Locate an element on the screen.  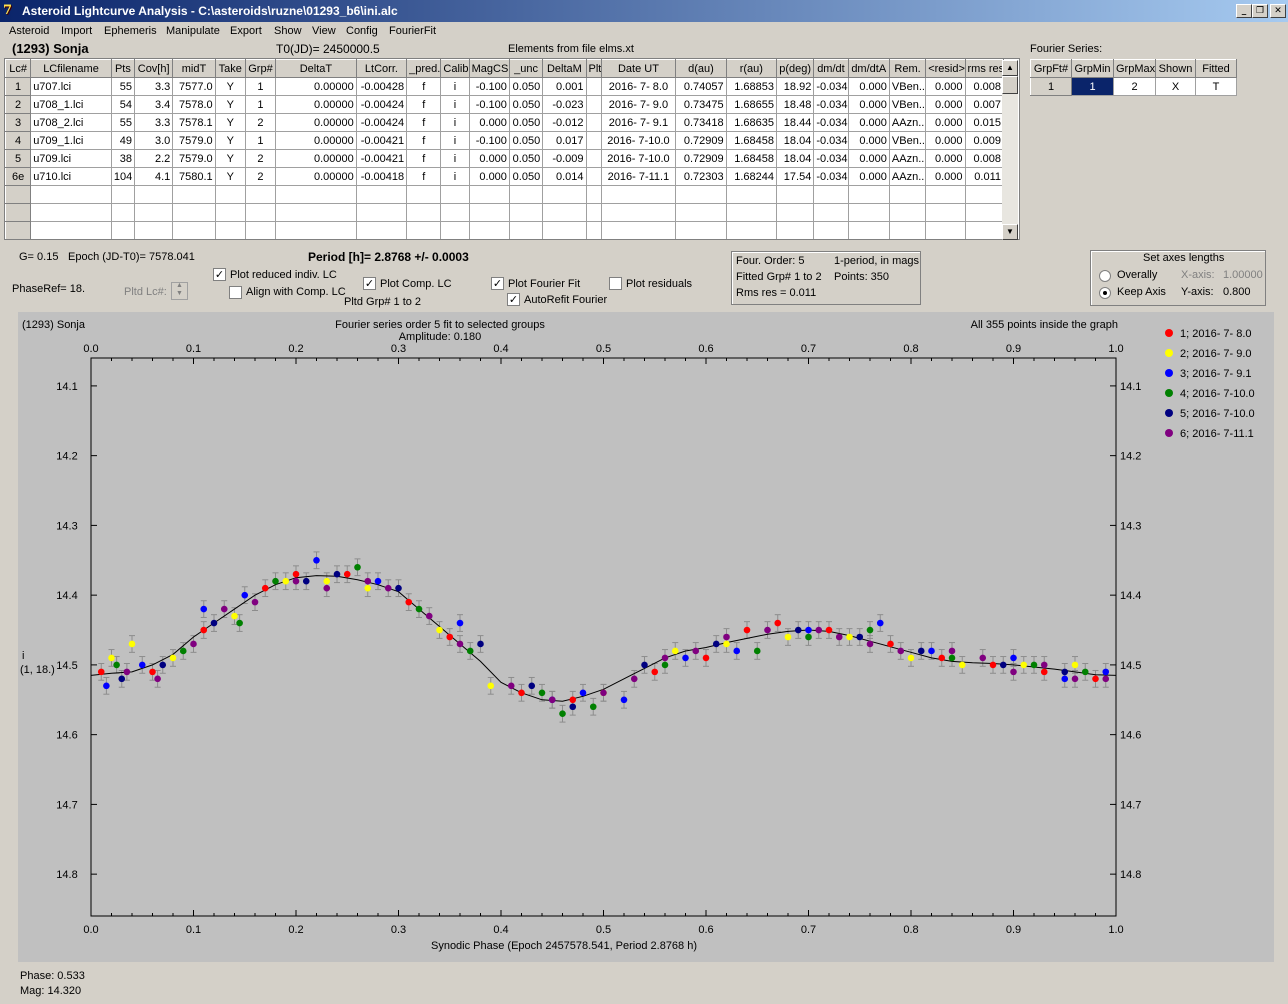
spin-down-icon: ▼ is located at coordinates (179, 293).